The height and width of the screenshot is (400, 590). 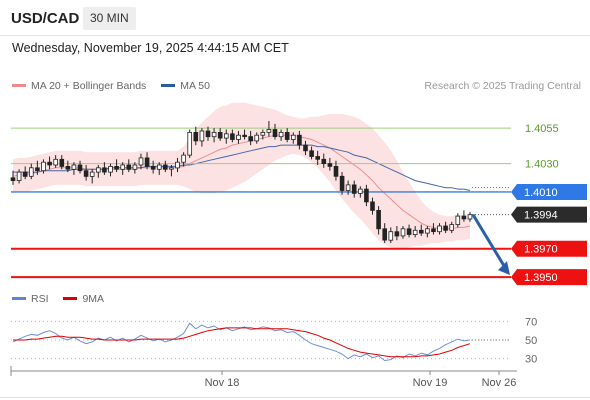 What do you see at coordinates (504, 268) in the screenshot?
I see `forecast-arrow-head` at bounding box center [504, 268].